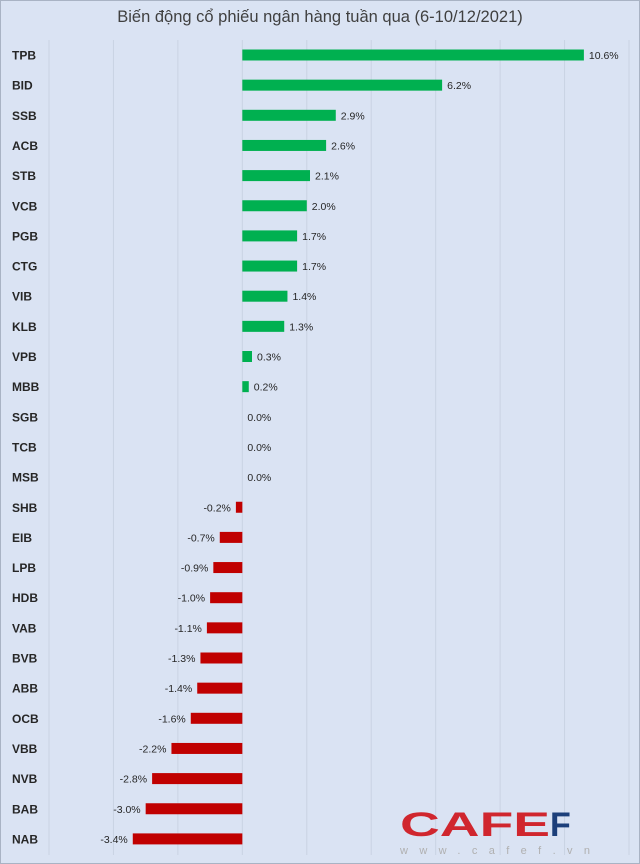 The height and width of the screenshot is (864, 640). I want to click on category-label: VIB, so click(22, 297).